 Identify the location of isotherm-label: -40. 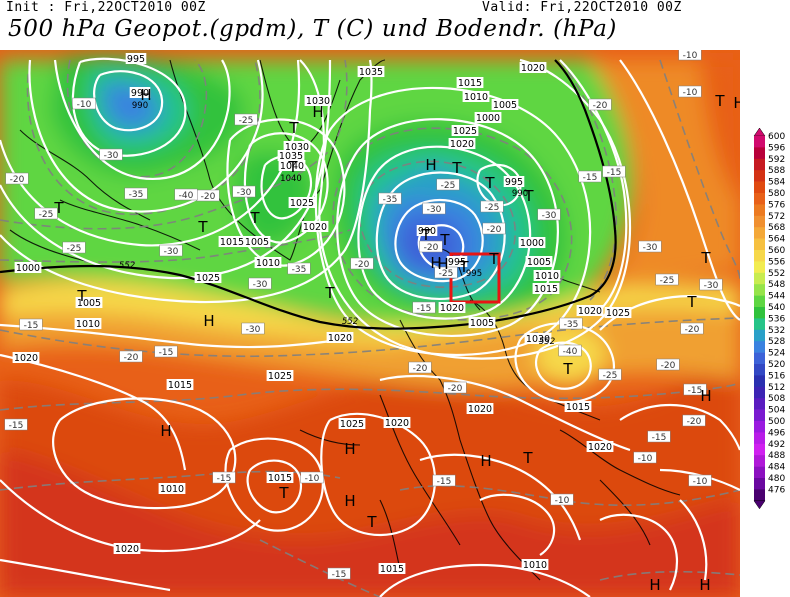
(186, 196).